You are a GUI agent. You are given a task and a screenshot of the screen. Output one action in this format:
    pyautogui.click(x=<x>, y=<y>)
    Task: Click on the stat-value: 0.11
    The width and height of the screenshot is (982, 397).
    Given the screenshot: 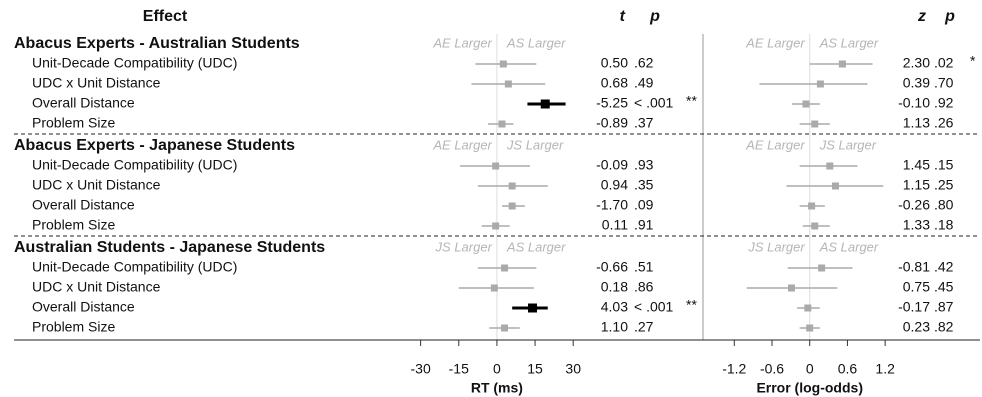 What is the action you would take?
    pyautogui.click(x=615, y=225)
    